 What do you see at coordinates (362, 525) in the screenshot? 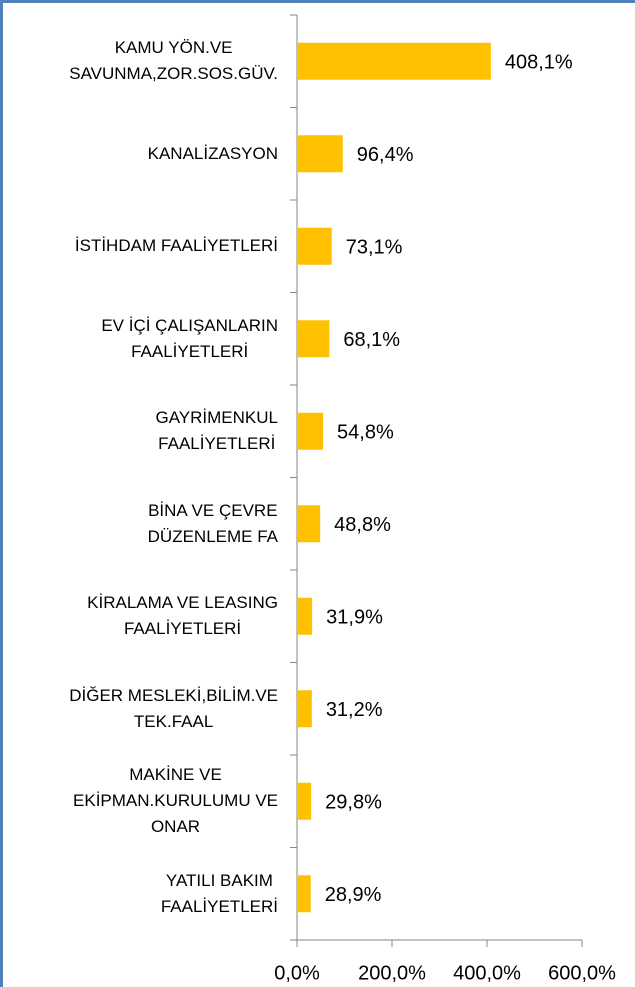
I see `value-label: 48,8%` at bounding box center [362, 525].